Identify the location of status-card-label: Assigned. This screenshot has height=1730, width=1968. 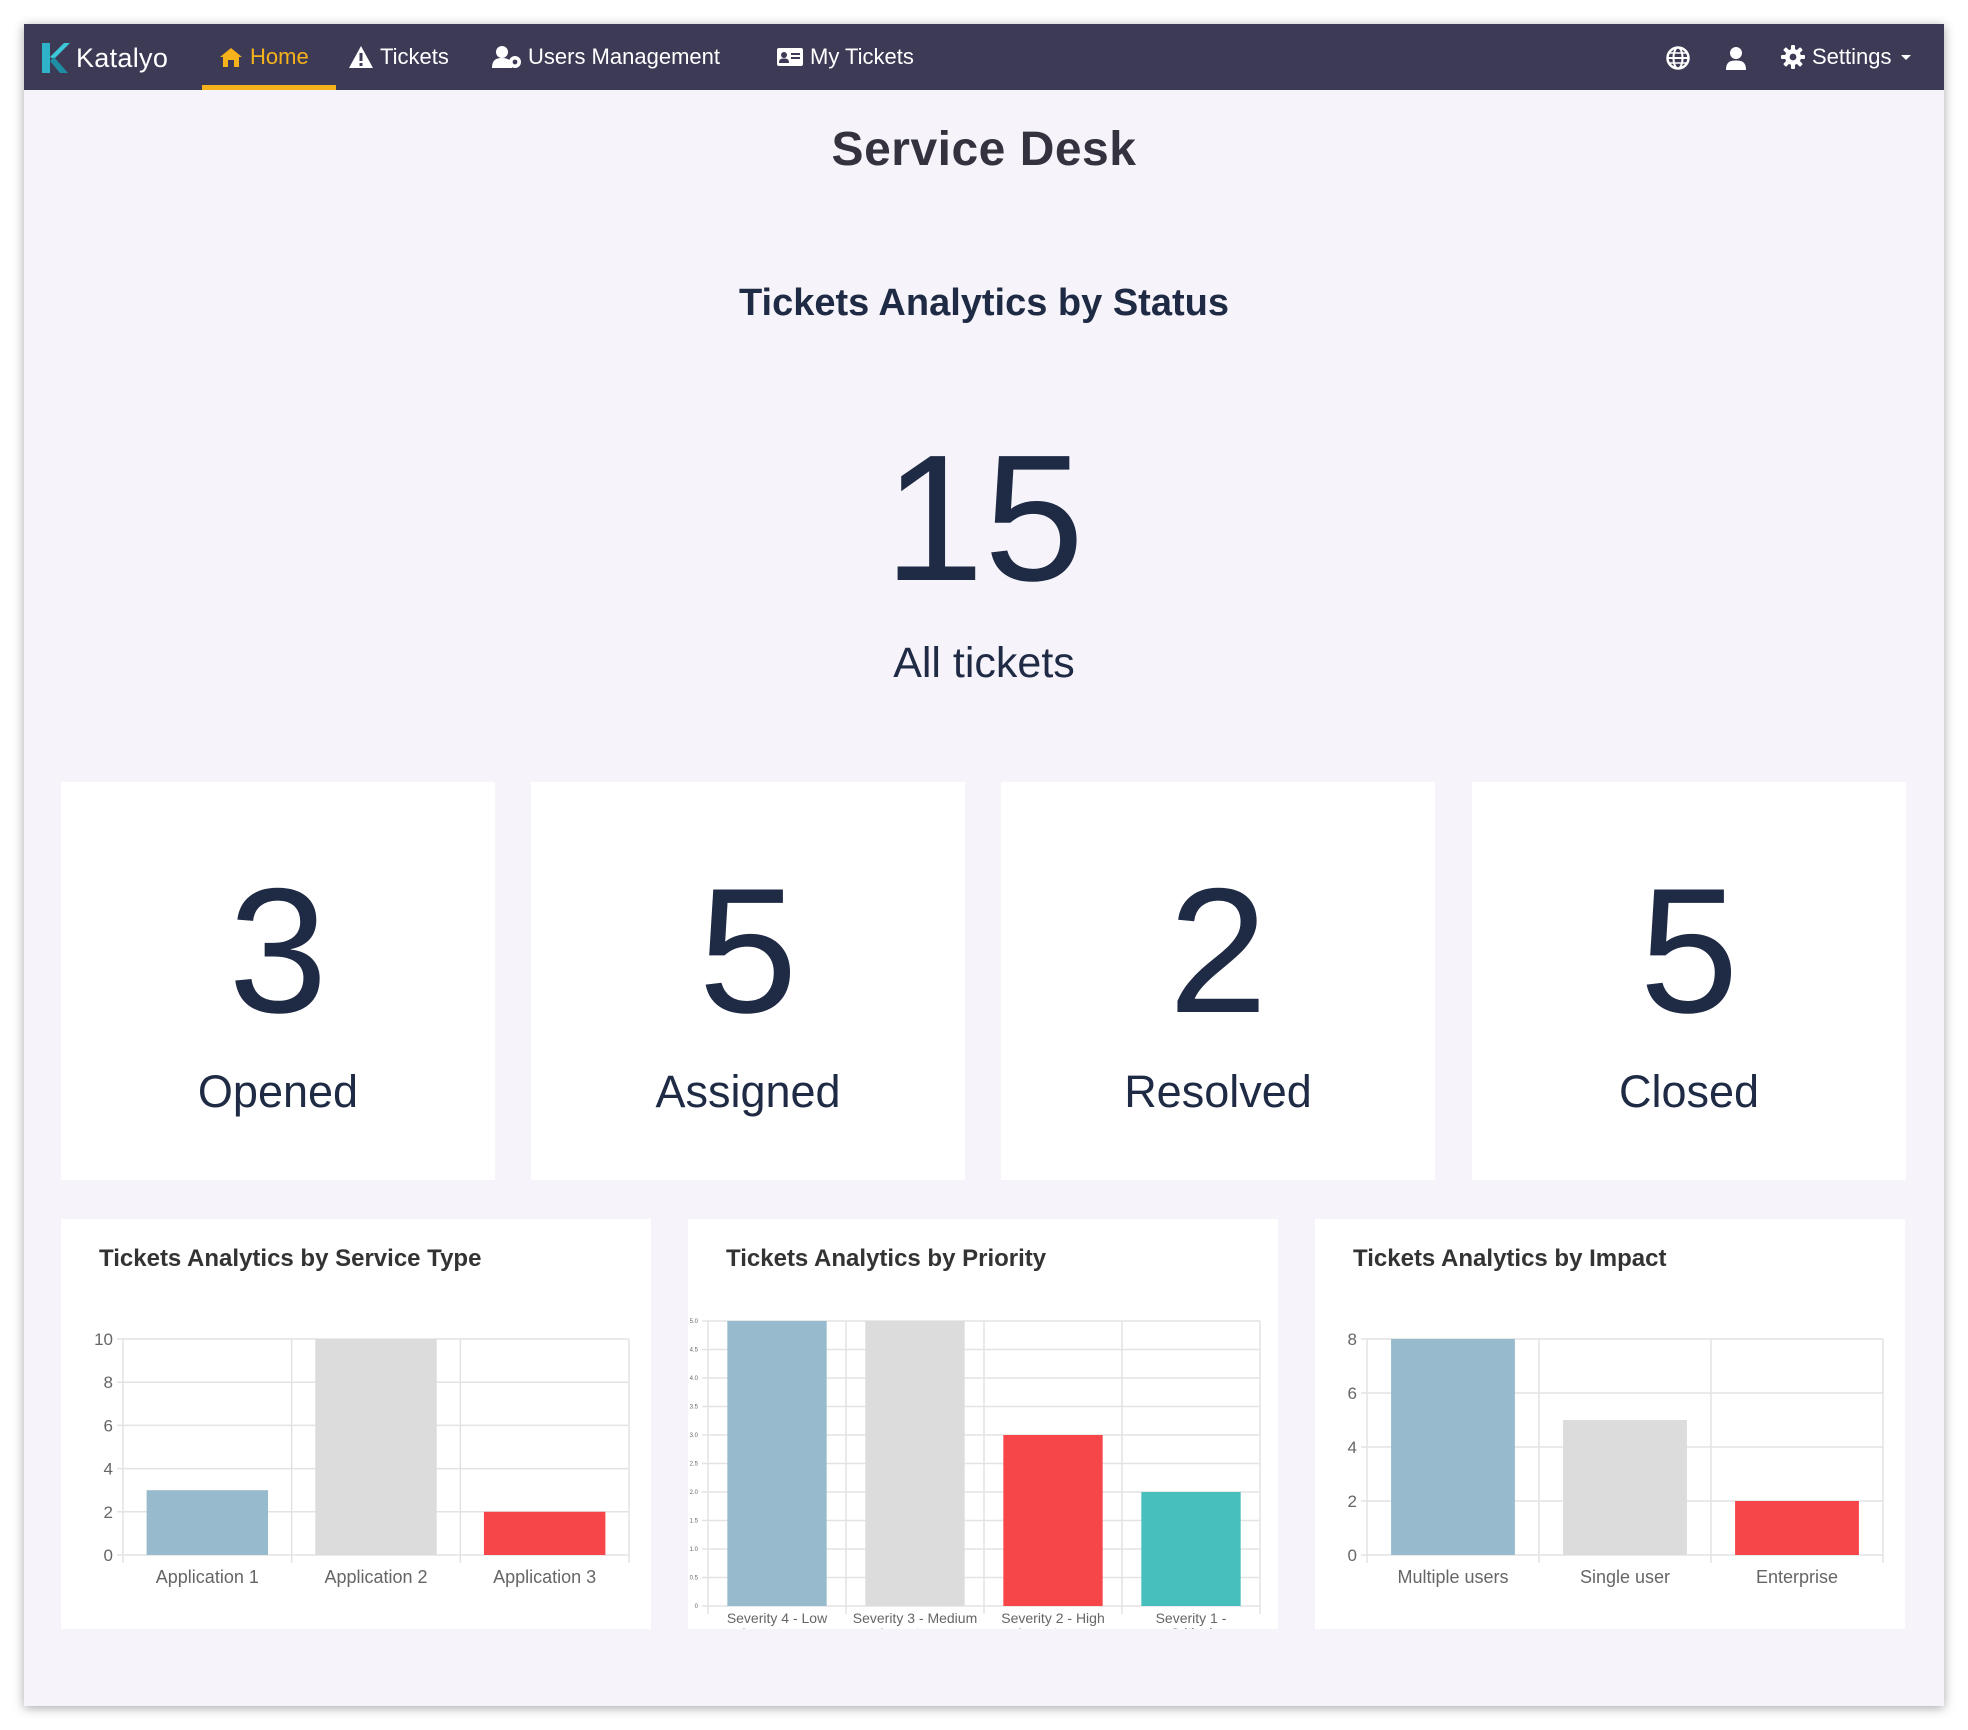
(748, 1091).